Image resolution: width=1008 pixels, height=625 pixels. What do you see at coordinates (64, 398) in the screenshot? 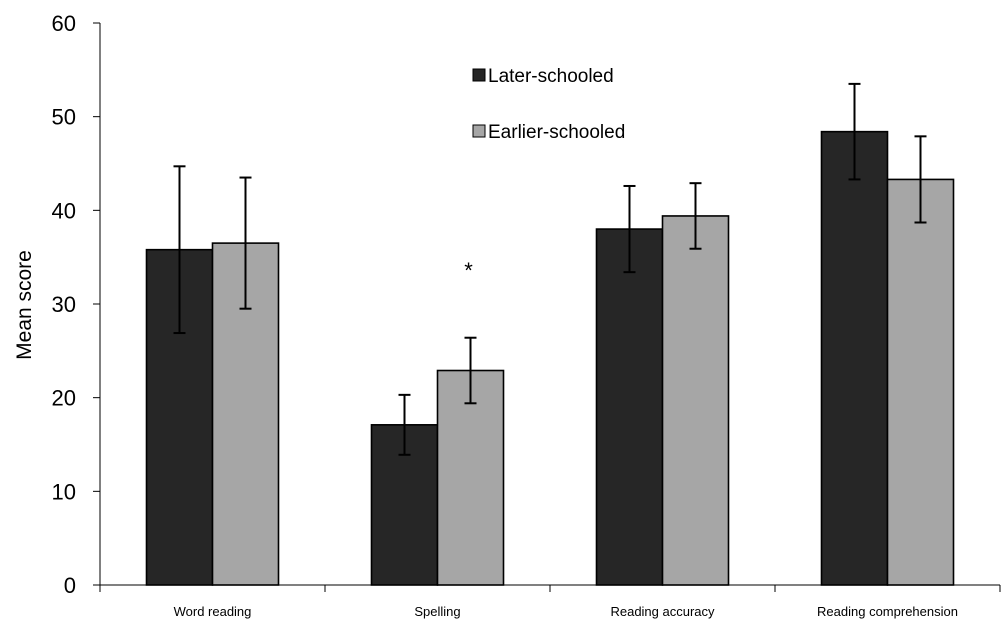
I see `y-tick-label: 20` at bounding box center [64, 398].